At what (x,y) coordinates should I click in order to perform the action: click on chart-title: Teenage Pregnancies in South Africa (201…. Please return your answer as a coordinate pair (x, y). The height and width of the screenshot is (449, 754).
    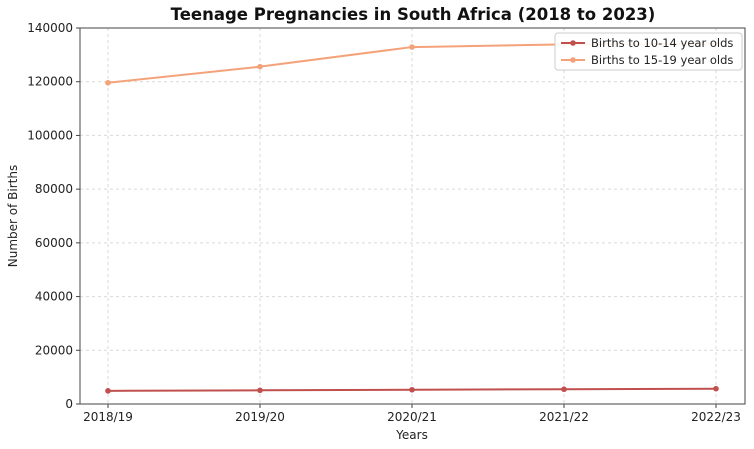
    Looking at the image, I should click on (413, 14).